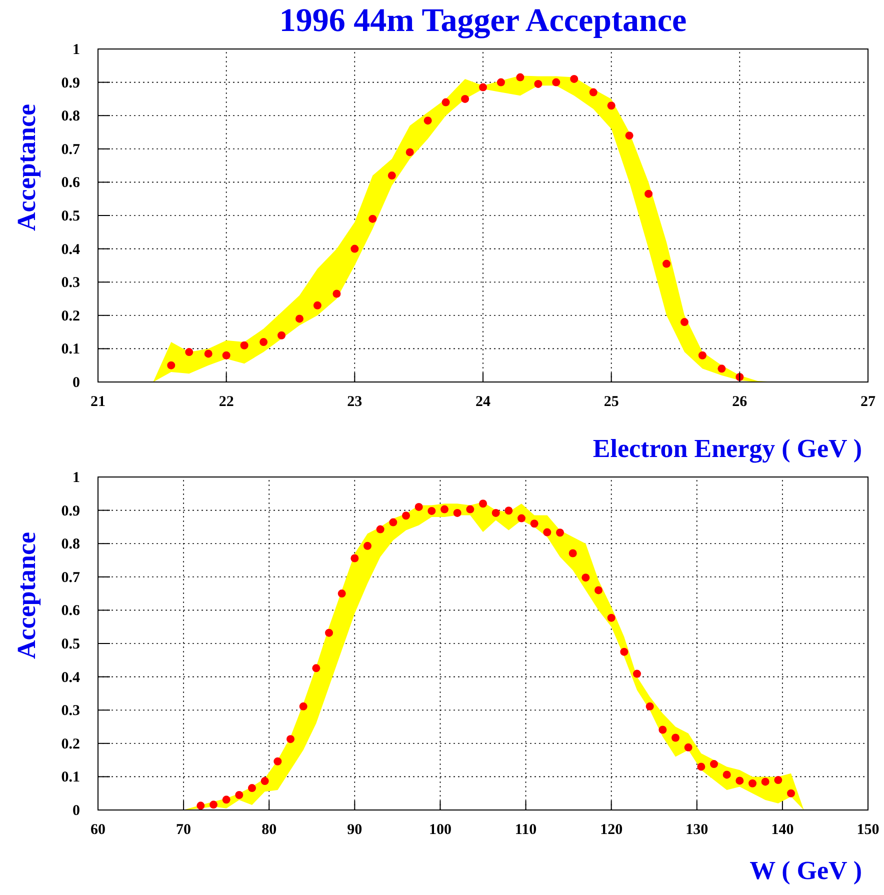 The image size is (884, 895). What do you see at coordinates (483, 21) in the screenshot?
I see `chart-title: 1996 44m Tagger Acceptance` at bounding box center [483, 21].